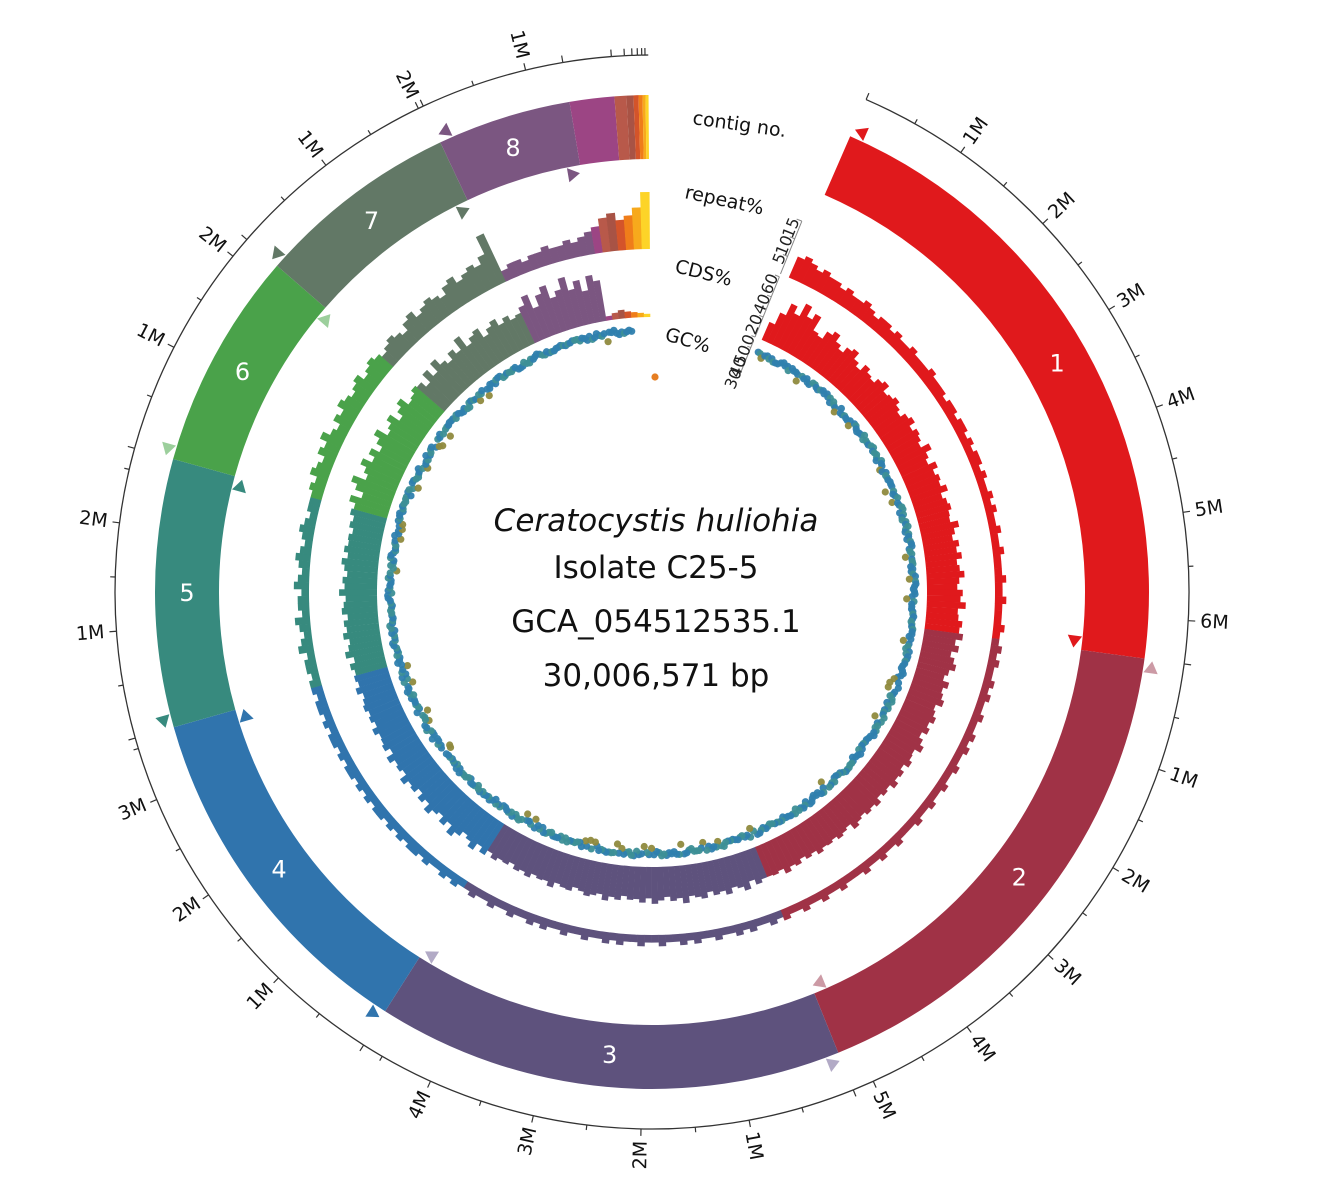  Describe the element at coordinates (1135, 881) in the screenshot. I see `scale-tick-label: 2M` at that location.